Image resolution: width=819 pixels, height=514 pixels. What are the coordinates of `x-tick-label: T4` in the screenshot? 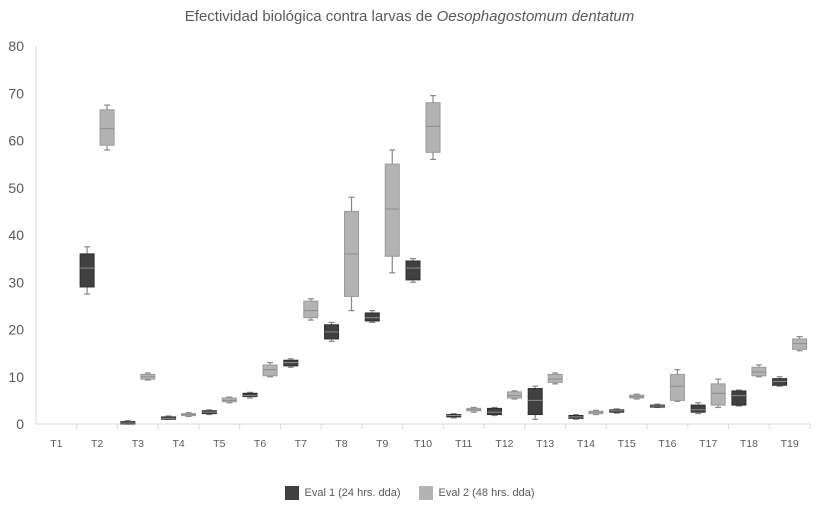 It's located at (178, 444).